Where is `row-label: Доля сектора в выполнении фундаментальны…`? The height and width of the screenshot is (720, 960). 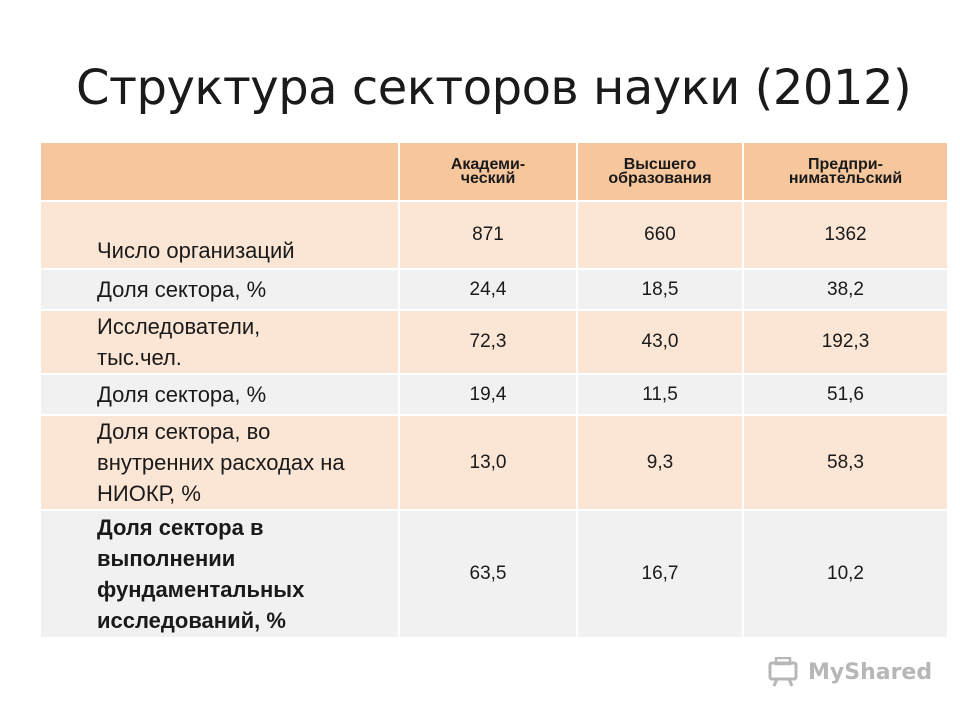
row-label: Доля сектора в выполнении фундаментальны… is located at coordinates (220, 574).